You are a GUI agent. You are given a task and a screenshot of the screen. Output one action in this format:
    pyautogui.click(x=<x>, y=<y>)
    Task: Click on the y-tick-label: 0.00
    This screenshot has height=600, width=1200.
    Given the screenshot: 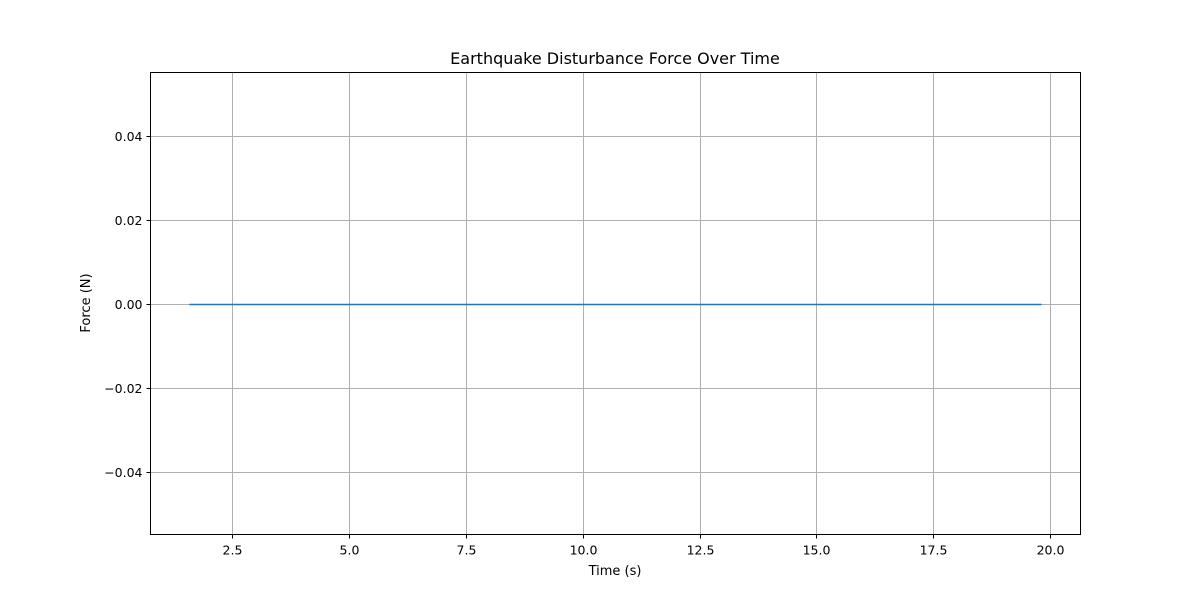 What is the action you would take?
    pyautogui.click(x=129, y=304)
    